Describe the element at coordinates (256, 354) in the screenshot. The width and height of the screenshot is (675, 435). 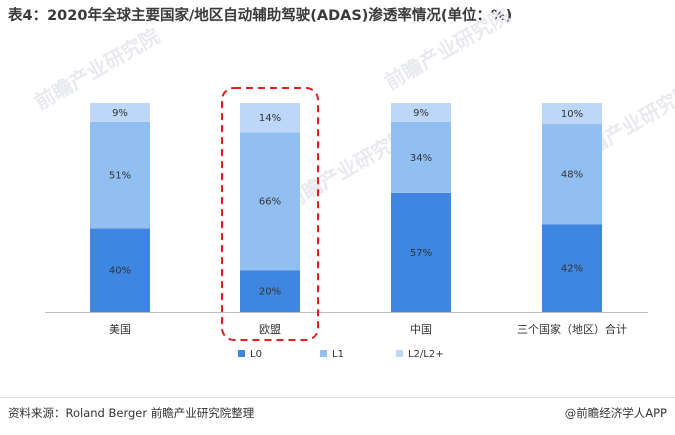
I see `legend-label: L0` at that location.